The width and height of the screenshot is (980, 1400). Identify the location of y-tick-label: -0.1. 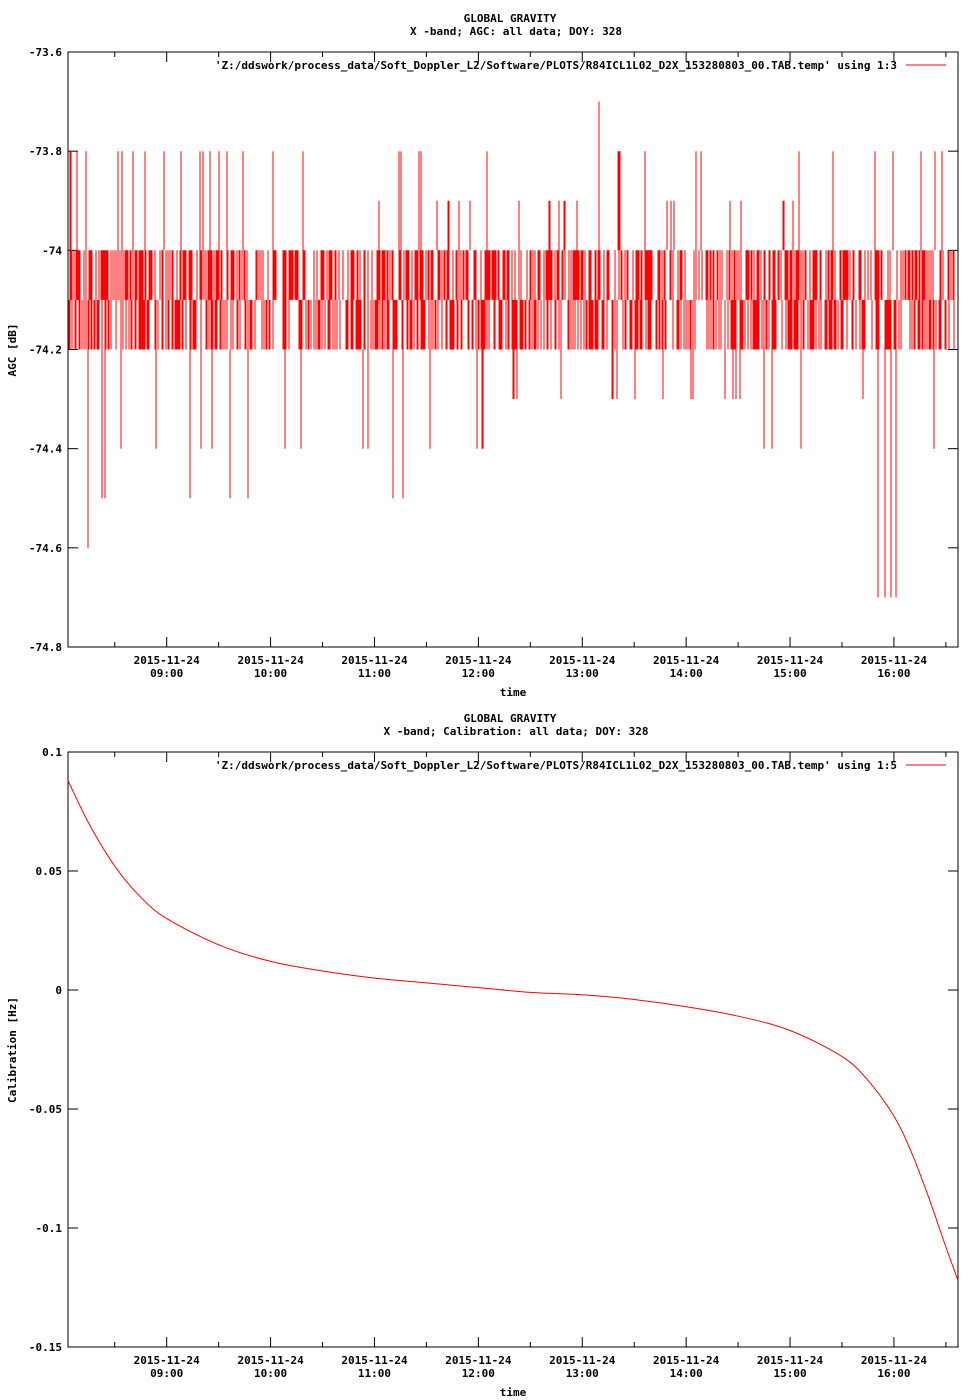
(49, 1228).